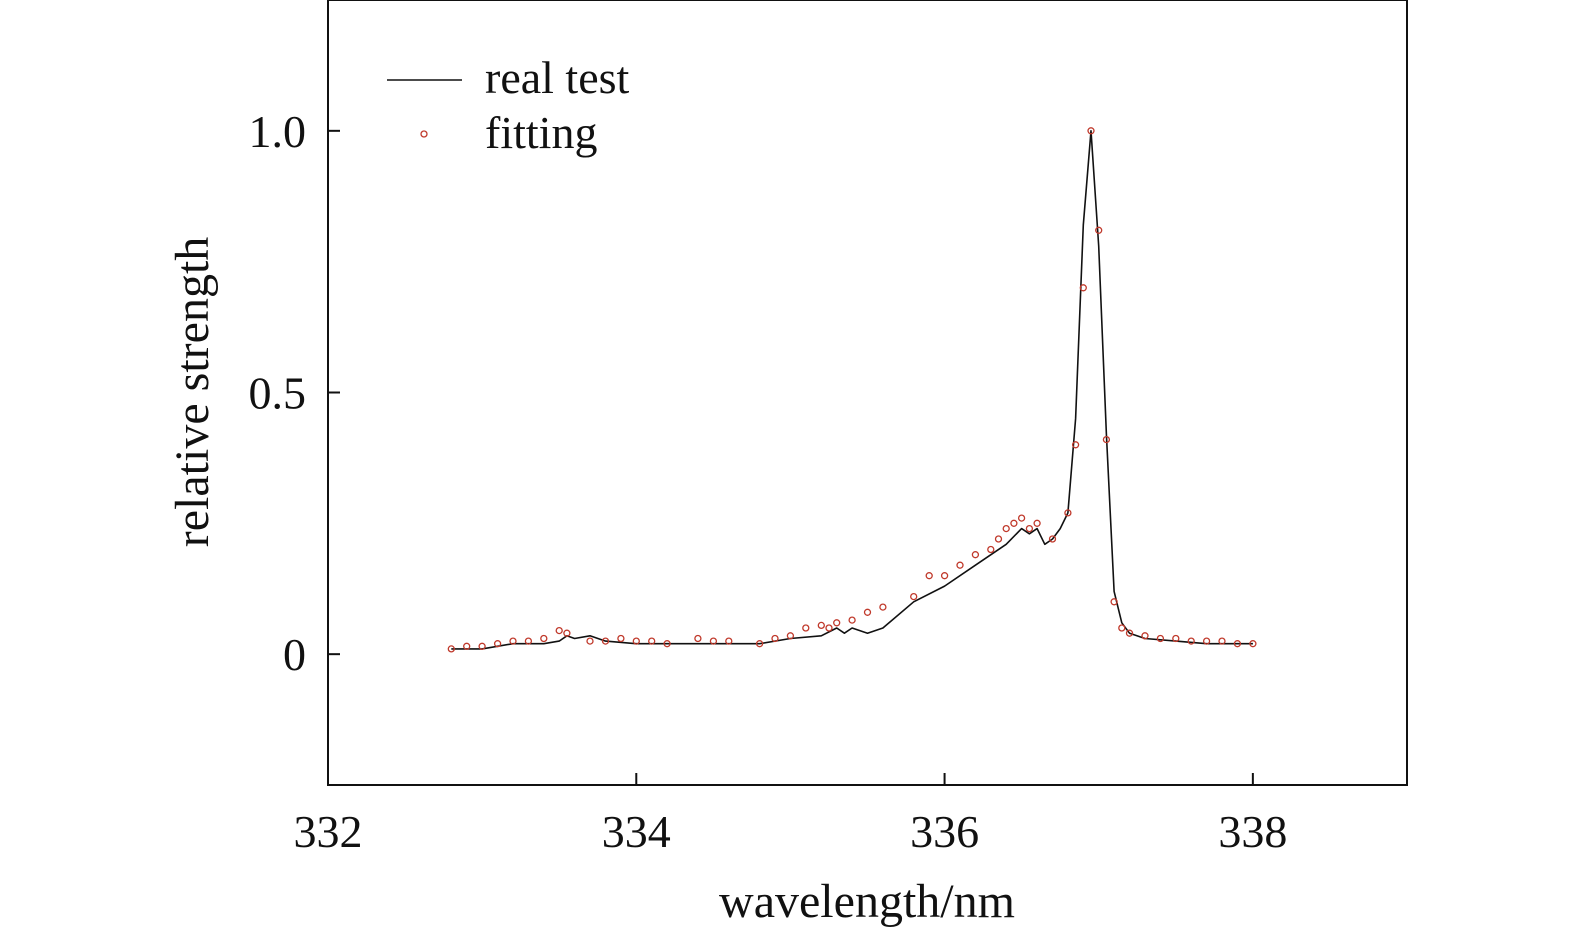  What do you see at coordinates (294, 654) in the screenshot?
I see `y-tick-label: 0` at bounding box center [294, 654].